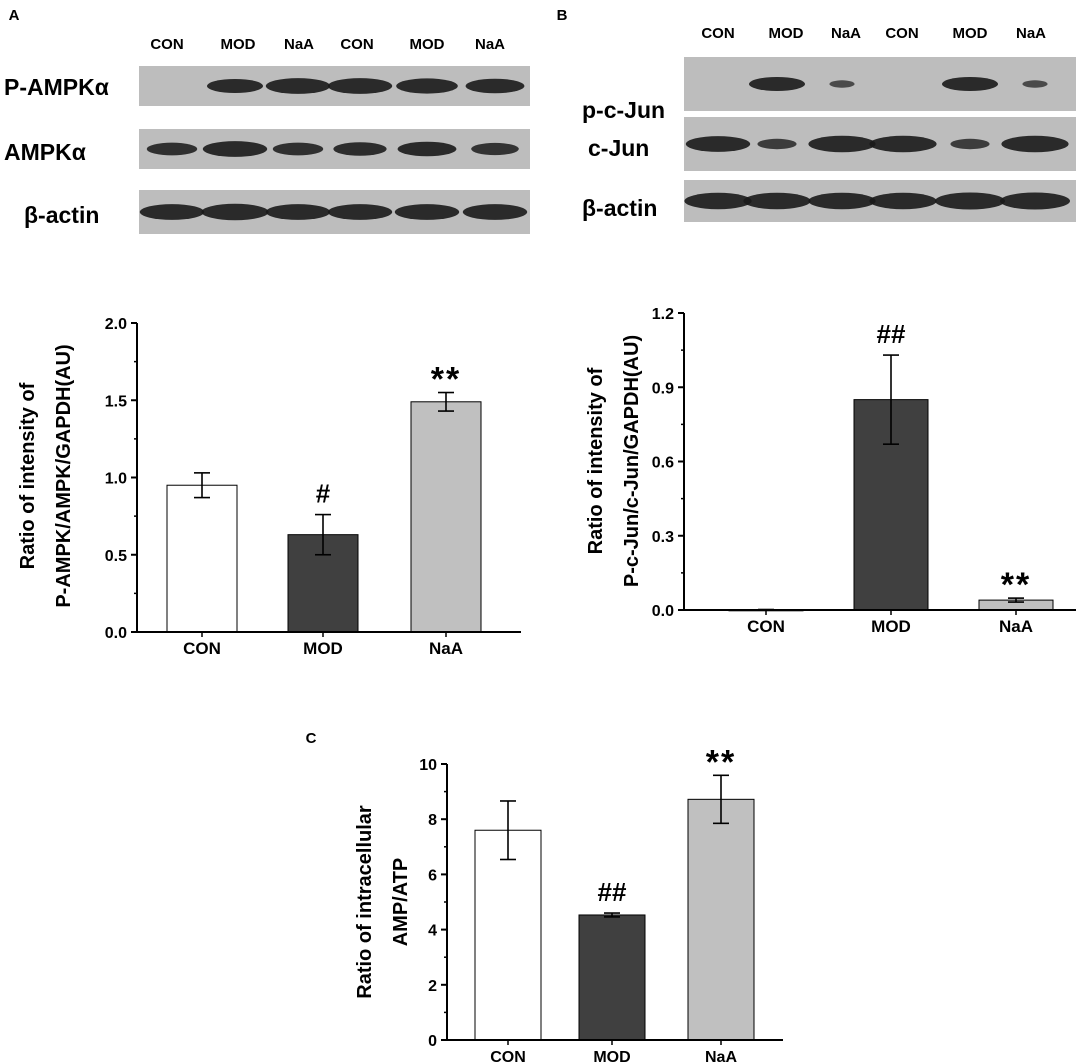  I want to click on y-axis-label: P-AMPK/AMPK/GAPDH(AU), so click(64, 475).